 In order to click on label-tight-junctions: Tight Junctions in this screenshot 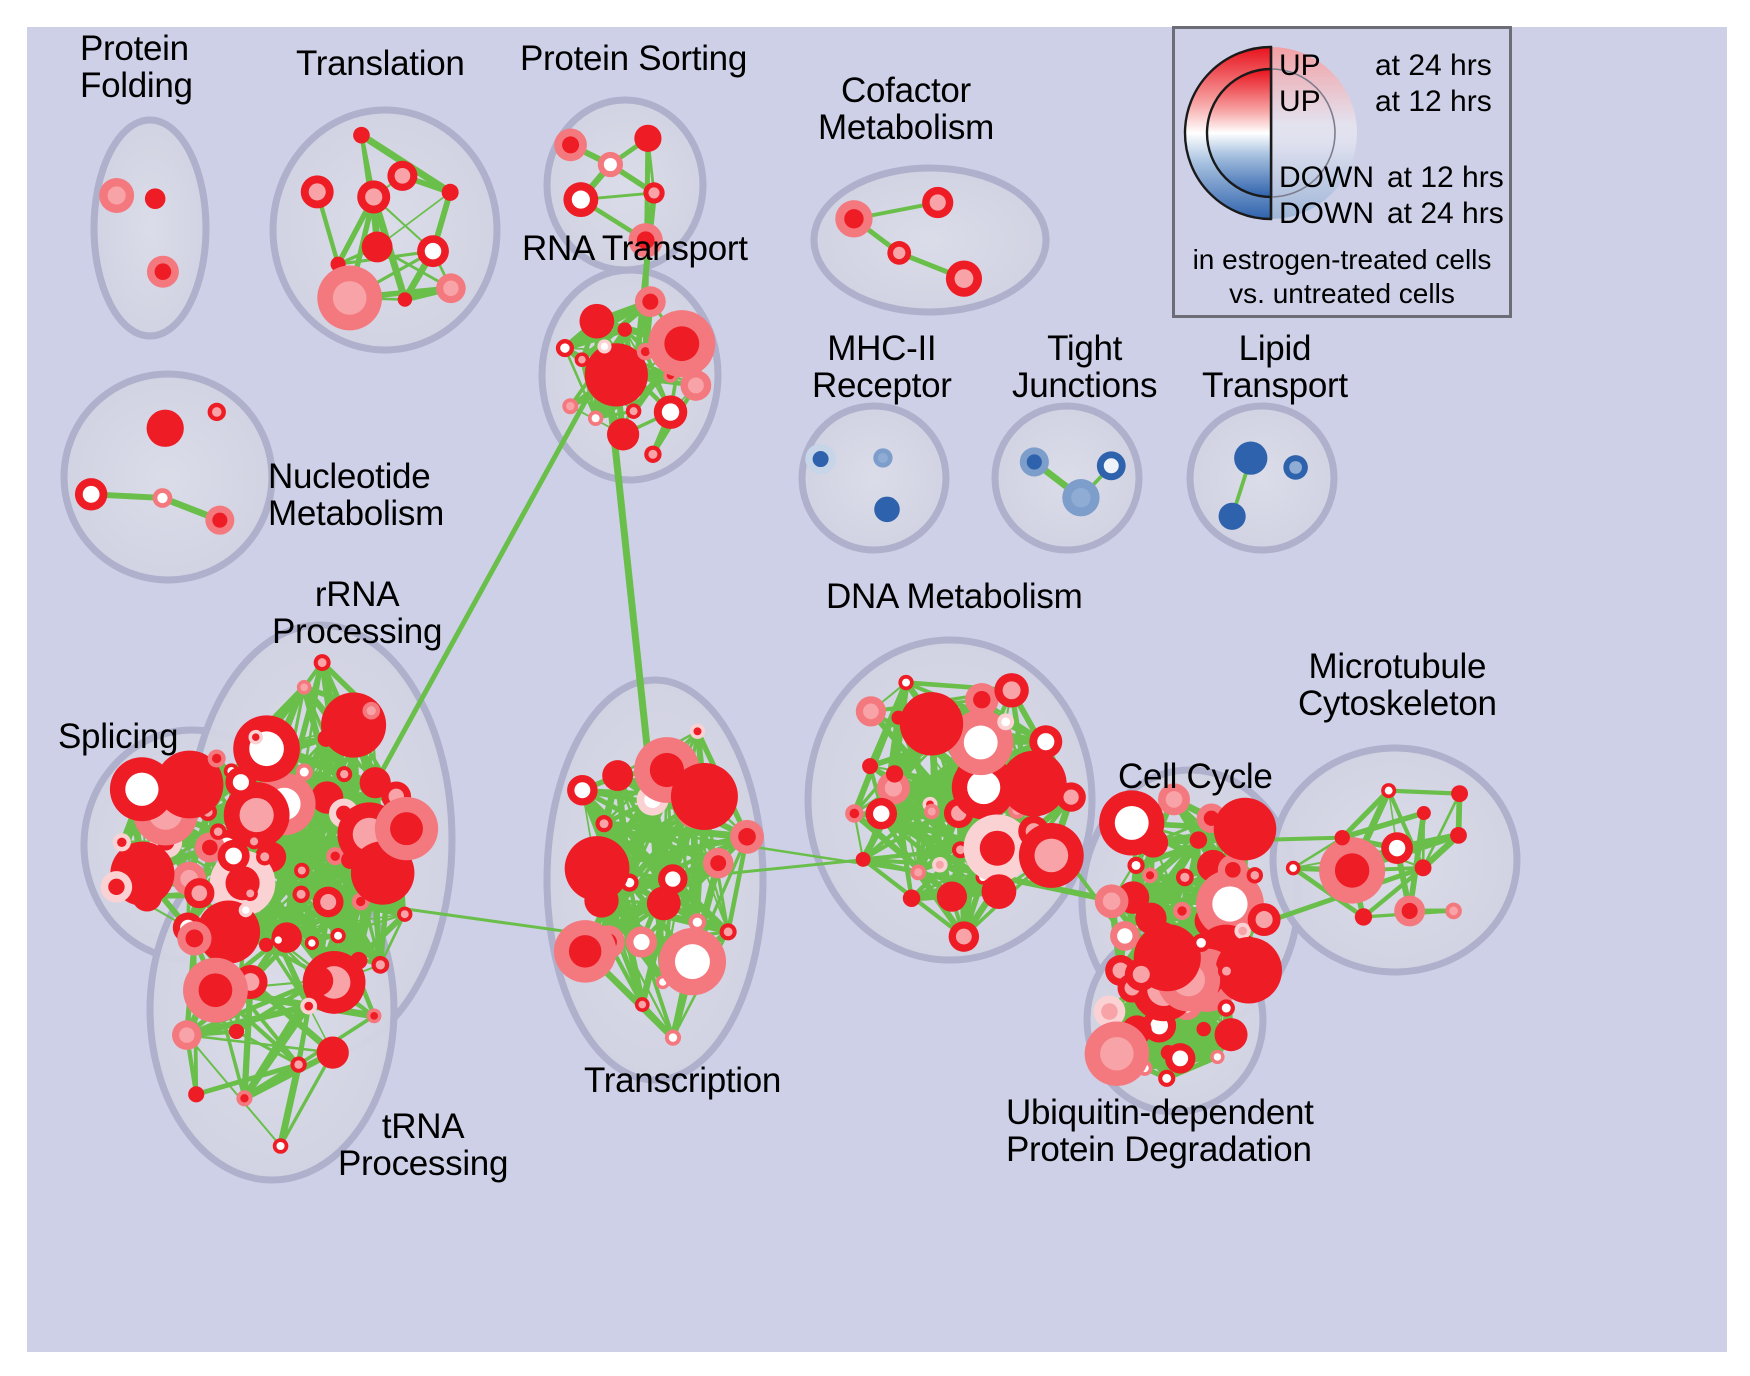, I will do `click(1085, 367)`.